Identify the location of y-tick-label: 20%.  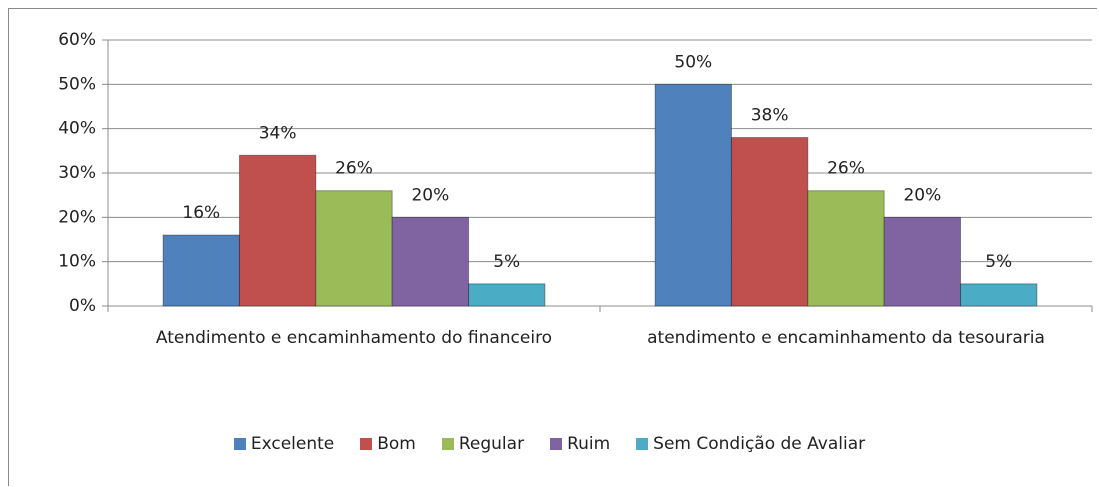
(77, 217).